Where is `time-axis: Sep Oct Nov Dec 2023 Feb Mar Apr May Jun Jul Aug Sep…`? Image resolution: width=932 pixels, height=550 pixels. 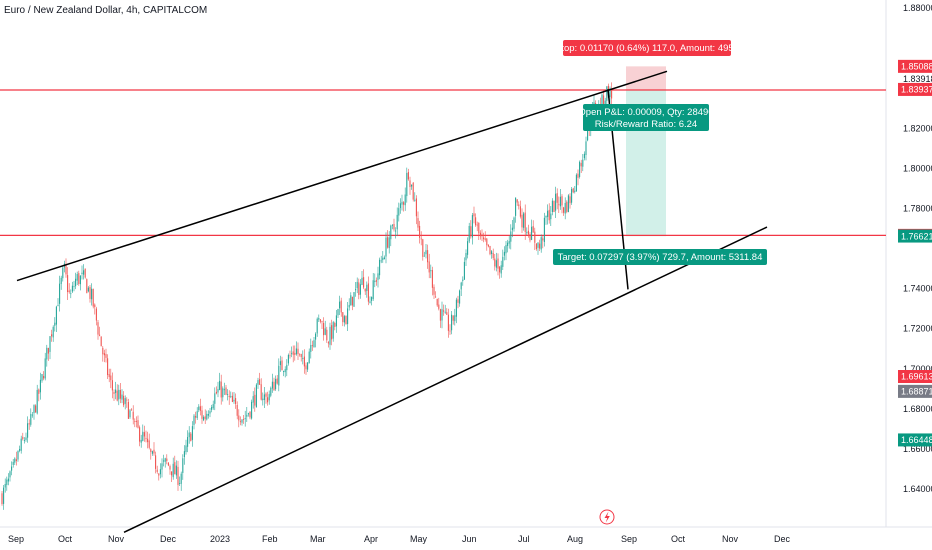 time-axis: Sep Oct Nov Dec 2023 Feb Mar Apr May Jun Jul Aug Sep… is located at coordinates (399, 539).